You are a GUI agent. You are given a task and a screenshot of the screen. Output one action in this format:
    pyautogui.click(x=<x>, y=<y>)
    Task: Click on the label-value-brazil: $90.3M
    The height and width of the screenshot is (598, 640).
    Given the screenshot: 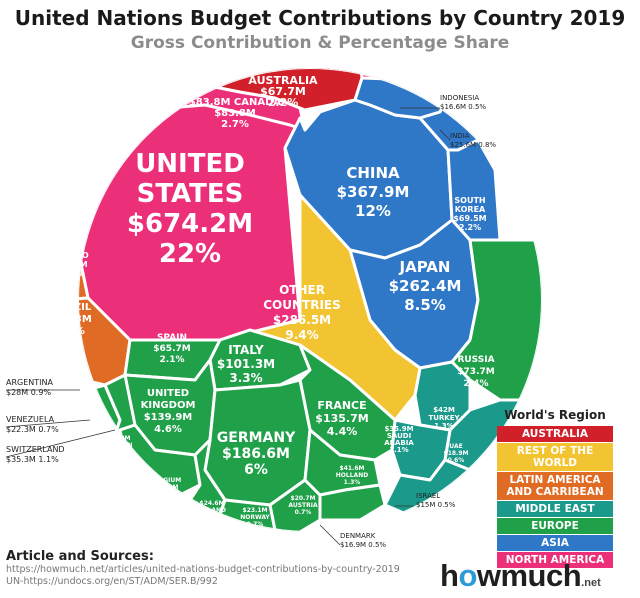 What is the action you would take?
    pyautogui.click(x=71, y=319)
    